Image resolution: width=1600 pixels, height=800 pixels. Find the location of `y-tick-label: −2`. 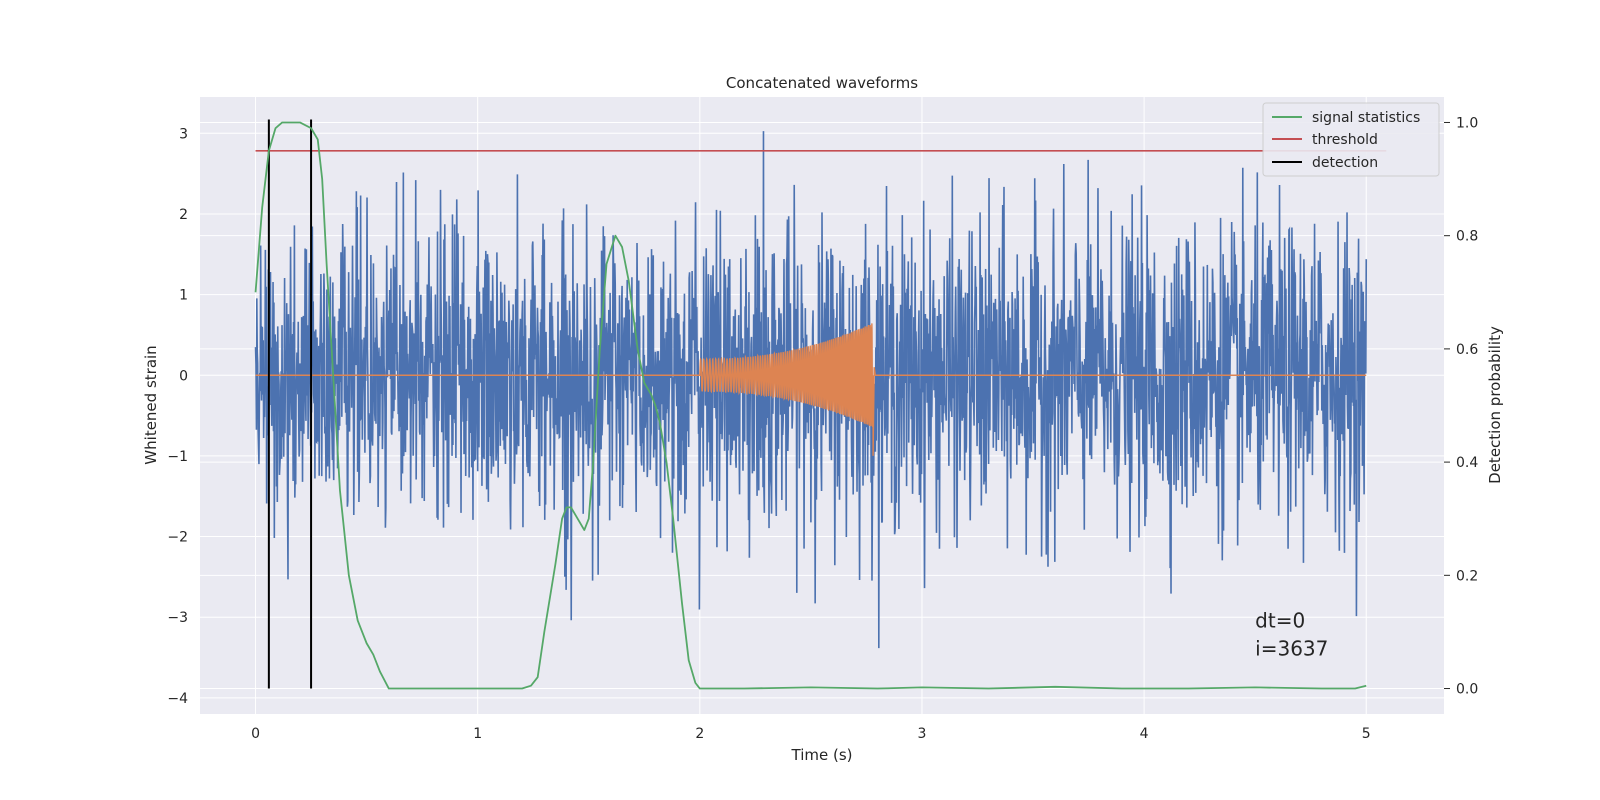

y-tick-label: −2 is located at coordinates (177, 538).